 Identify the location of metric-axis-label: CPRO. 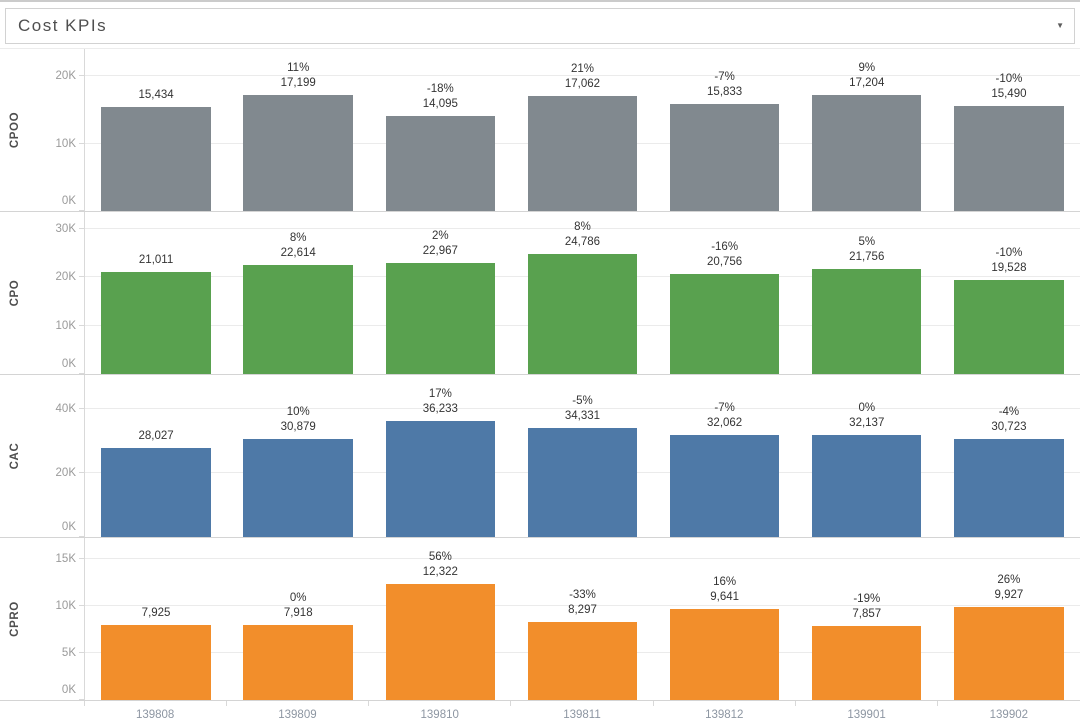
(15, 619).